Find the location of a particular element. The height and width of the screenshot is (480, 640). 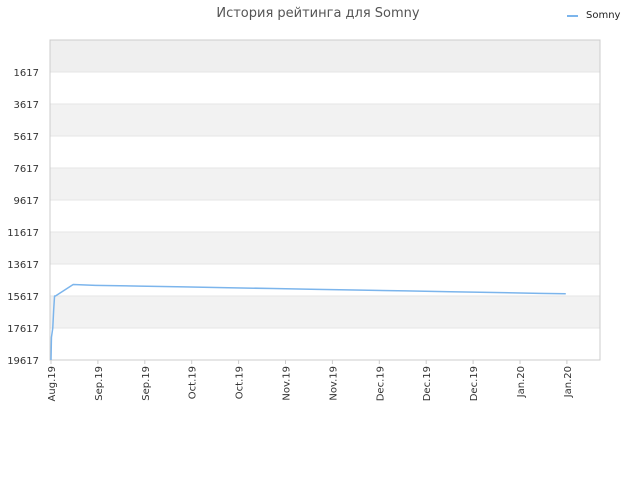

y-tick-label: 3617 is located at coordinates (26, 105).